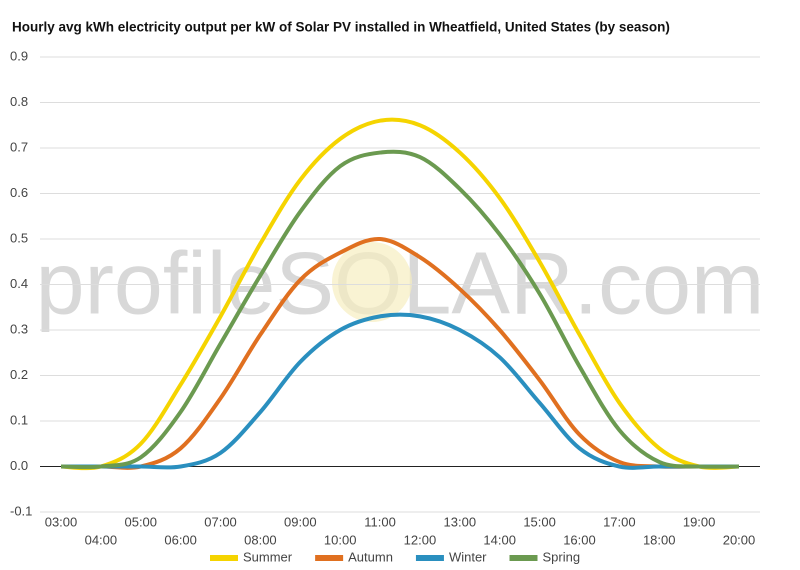 The height and width of the screenshot is (570, 800). Describe the element at coordinates (370, 556) in the screenshot. I see `legend-label: Autumn` at that location.